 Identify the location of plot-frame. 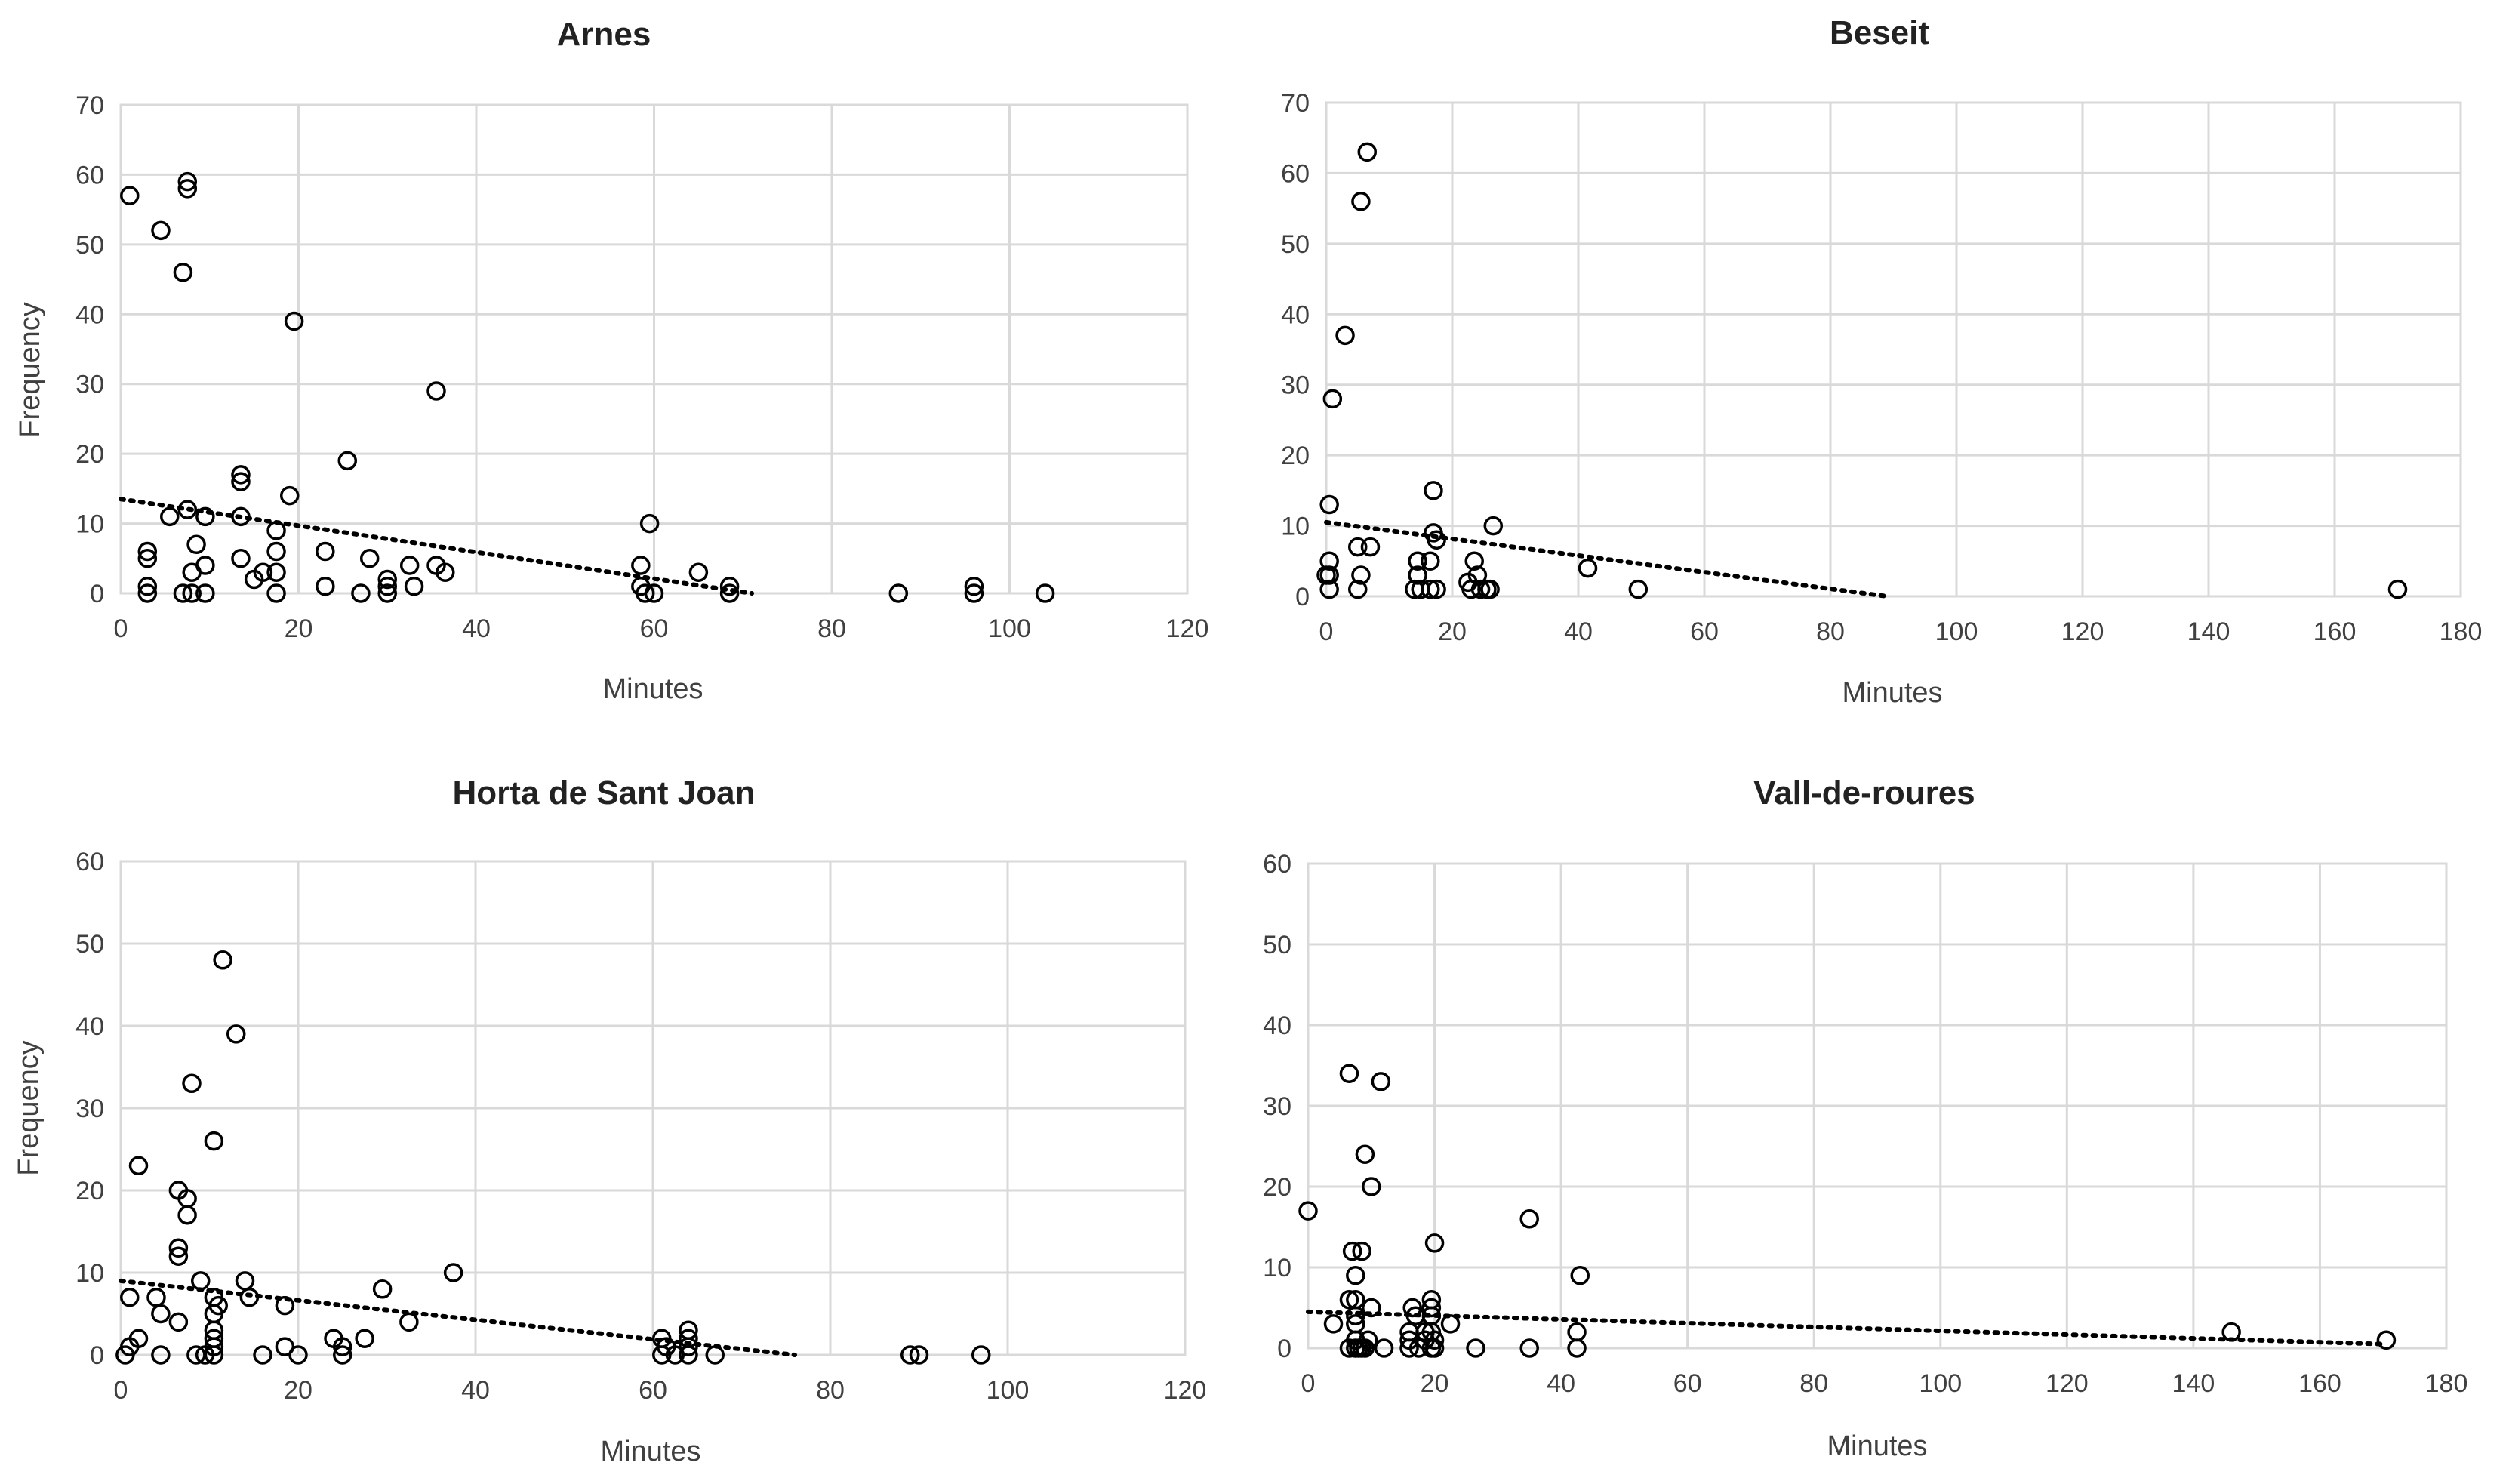
(1878, 1106).